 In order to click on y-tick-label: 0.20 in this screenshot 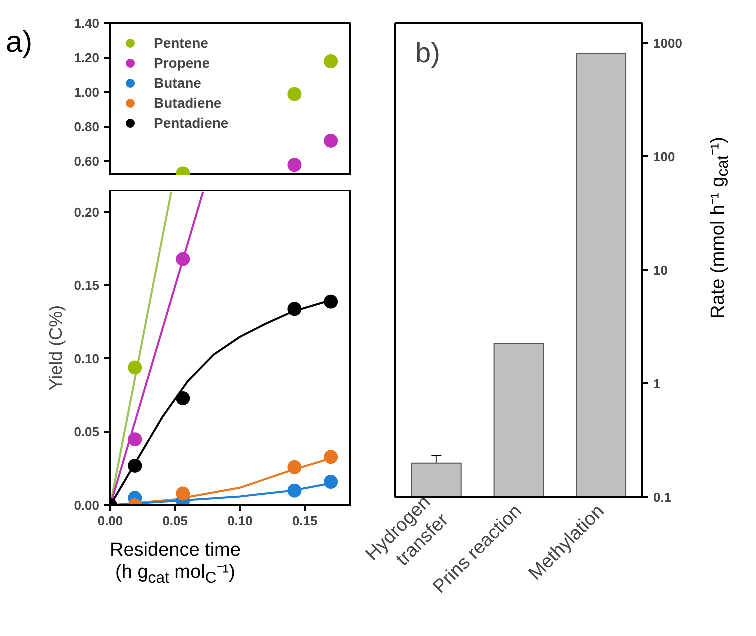, I will do `click(87, 212)`.